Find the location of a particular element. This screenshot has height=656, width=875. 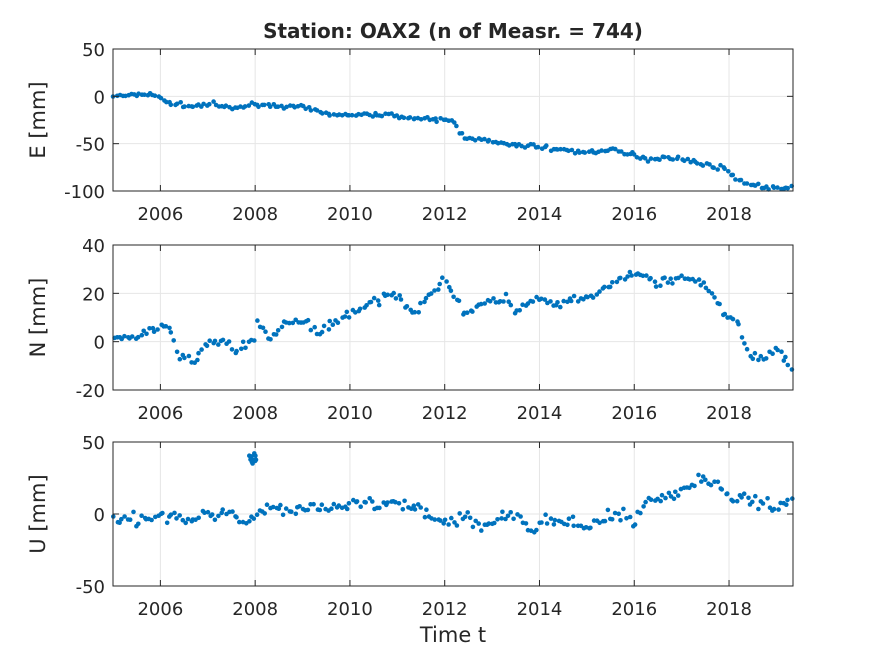

x-tick-label: 2010 is located at coordinates (350, 214).